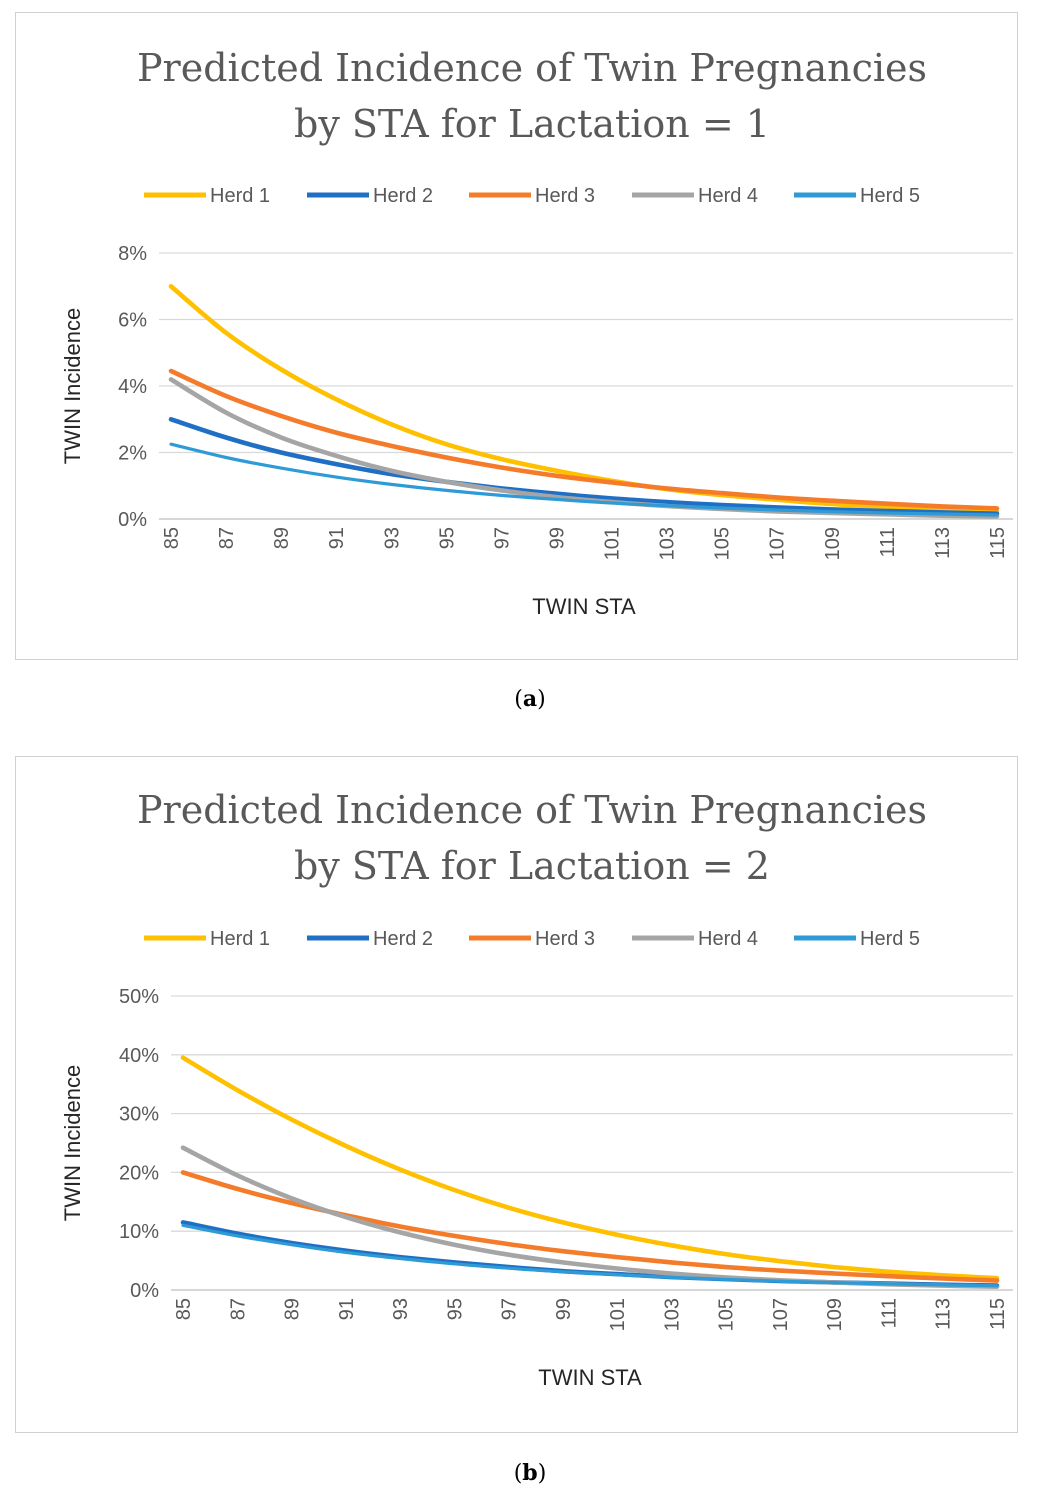  Describe the element at coordinates (227, 538) in the screenshot. I see `x-tick-label-a: 87` at that location.